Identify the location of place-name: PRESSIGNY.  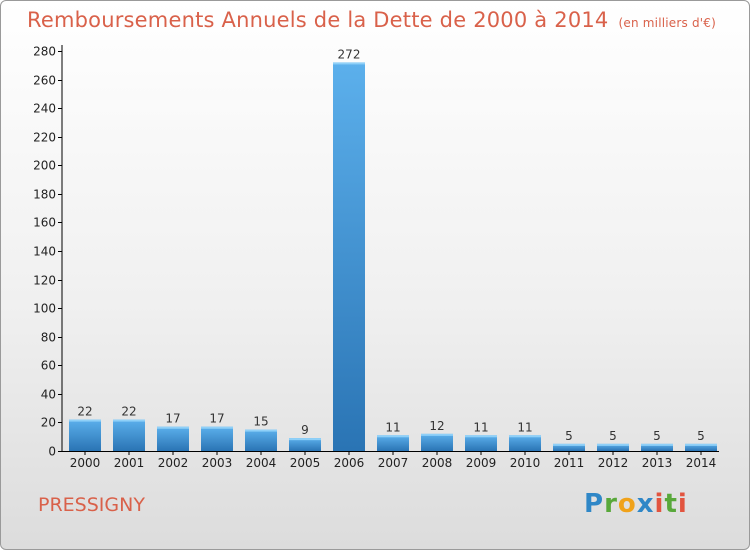
(91, 505).